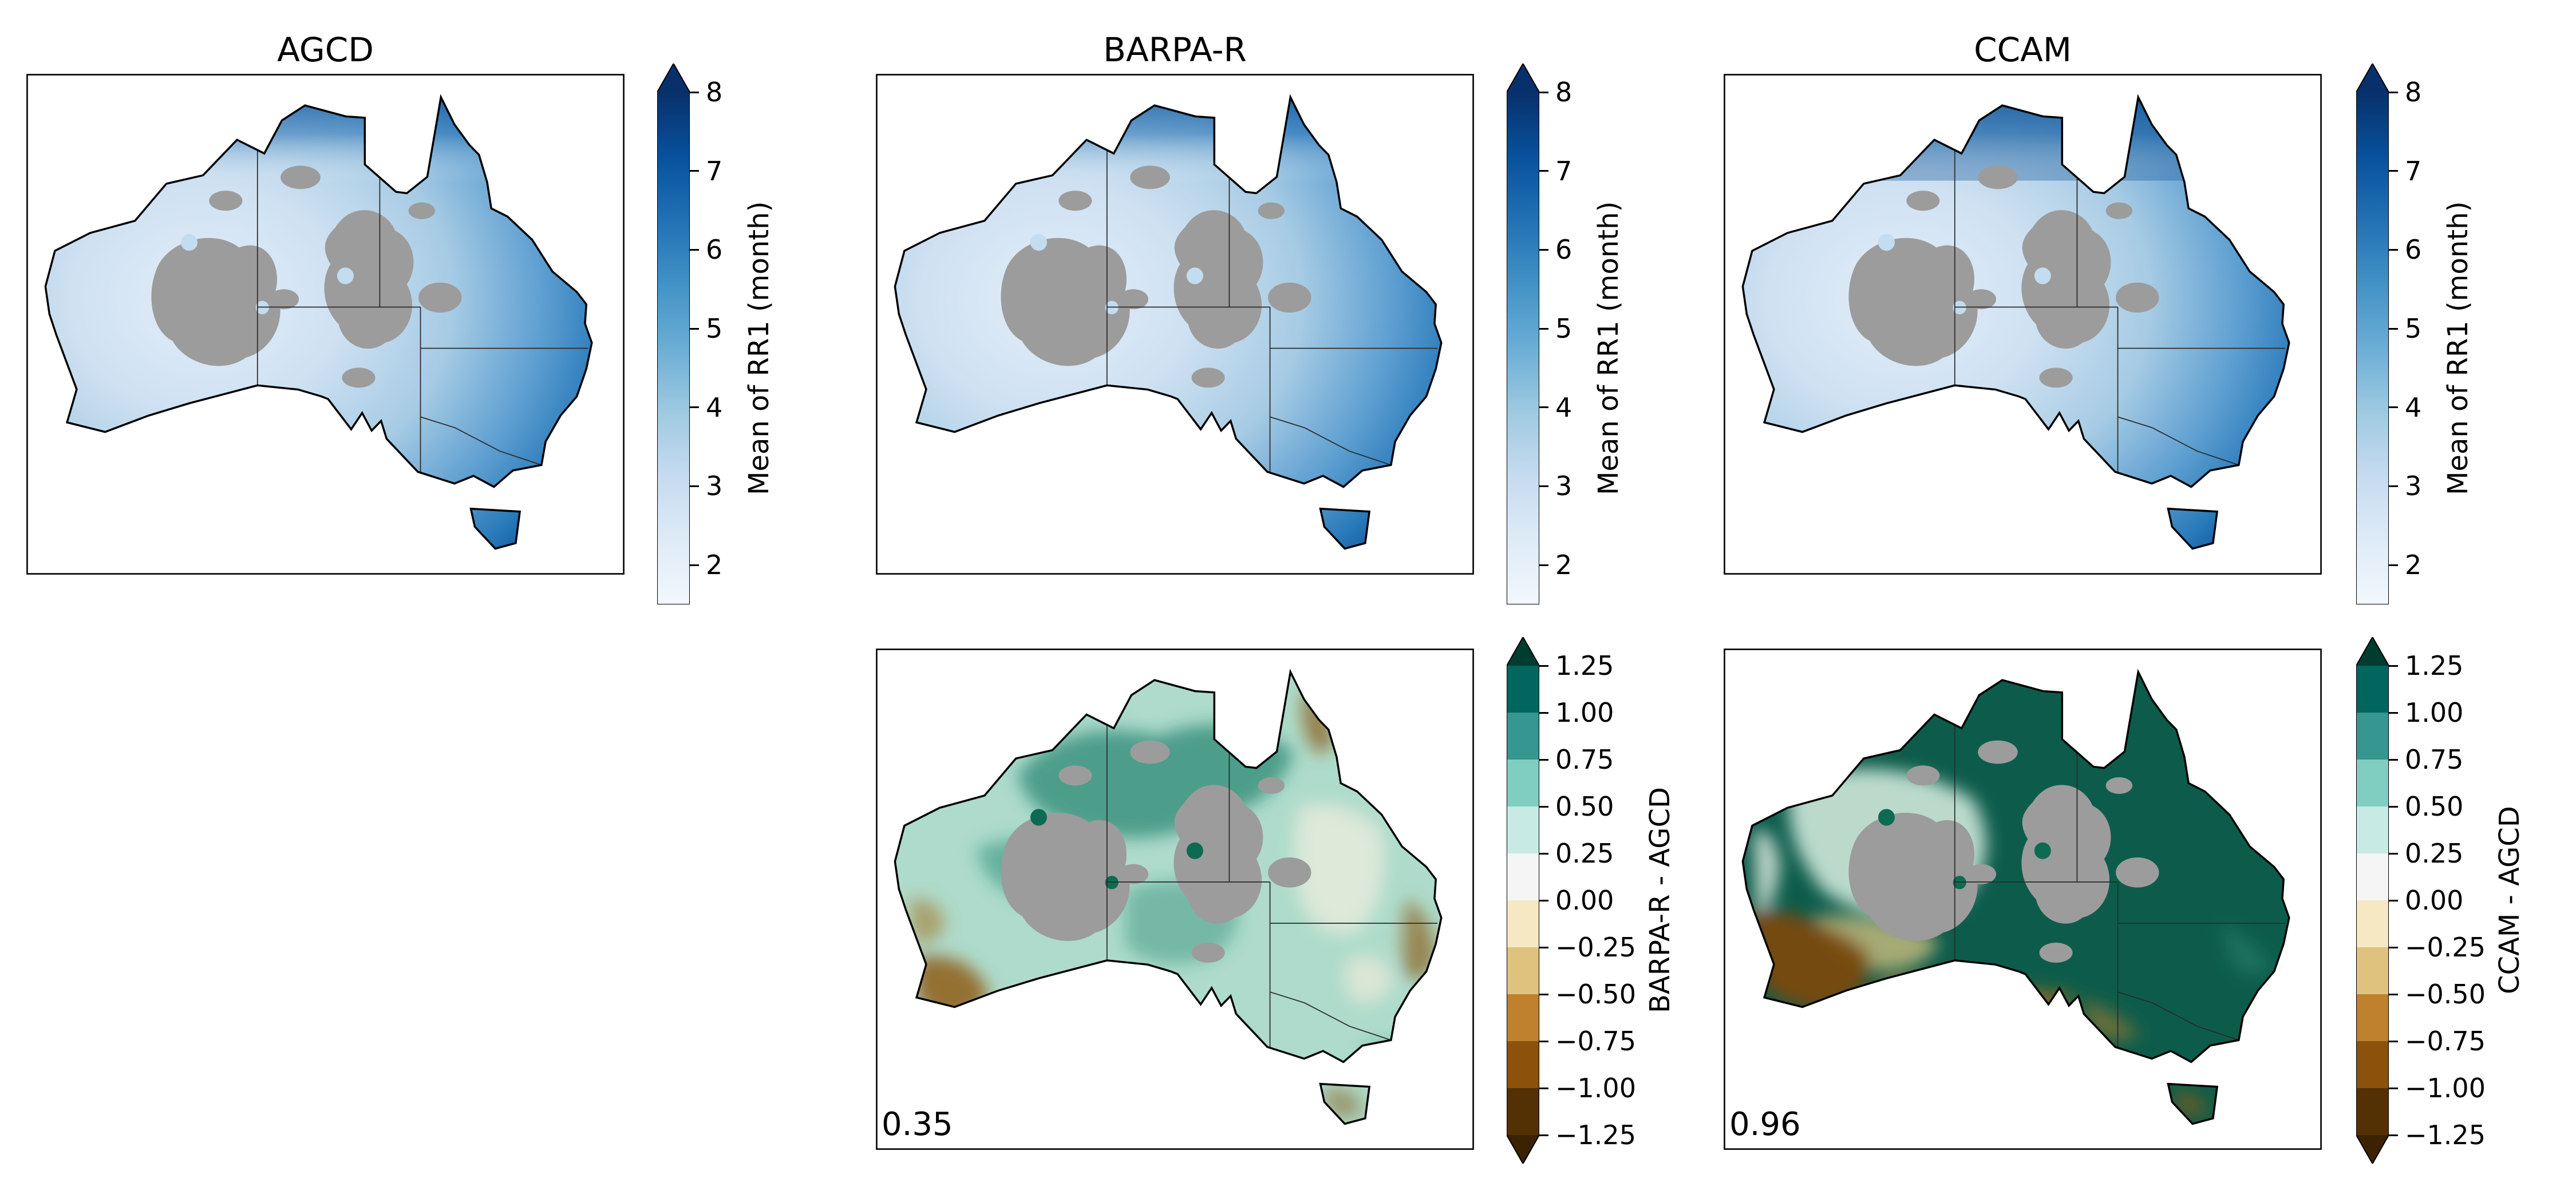 The image size is (2576, 1202). I want to click on tick-label: −1.00, so click(2445, 1088).